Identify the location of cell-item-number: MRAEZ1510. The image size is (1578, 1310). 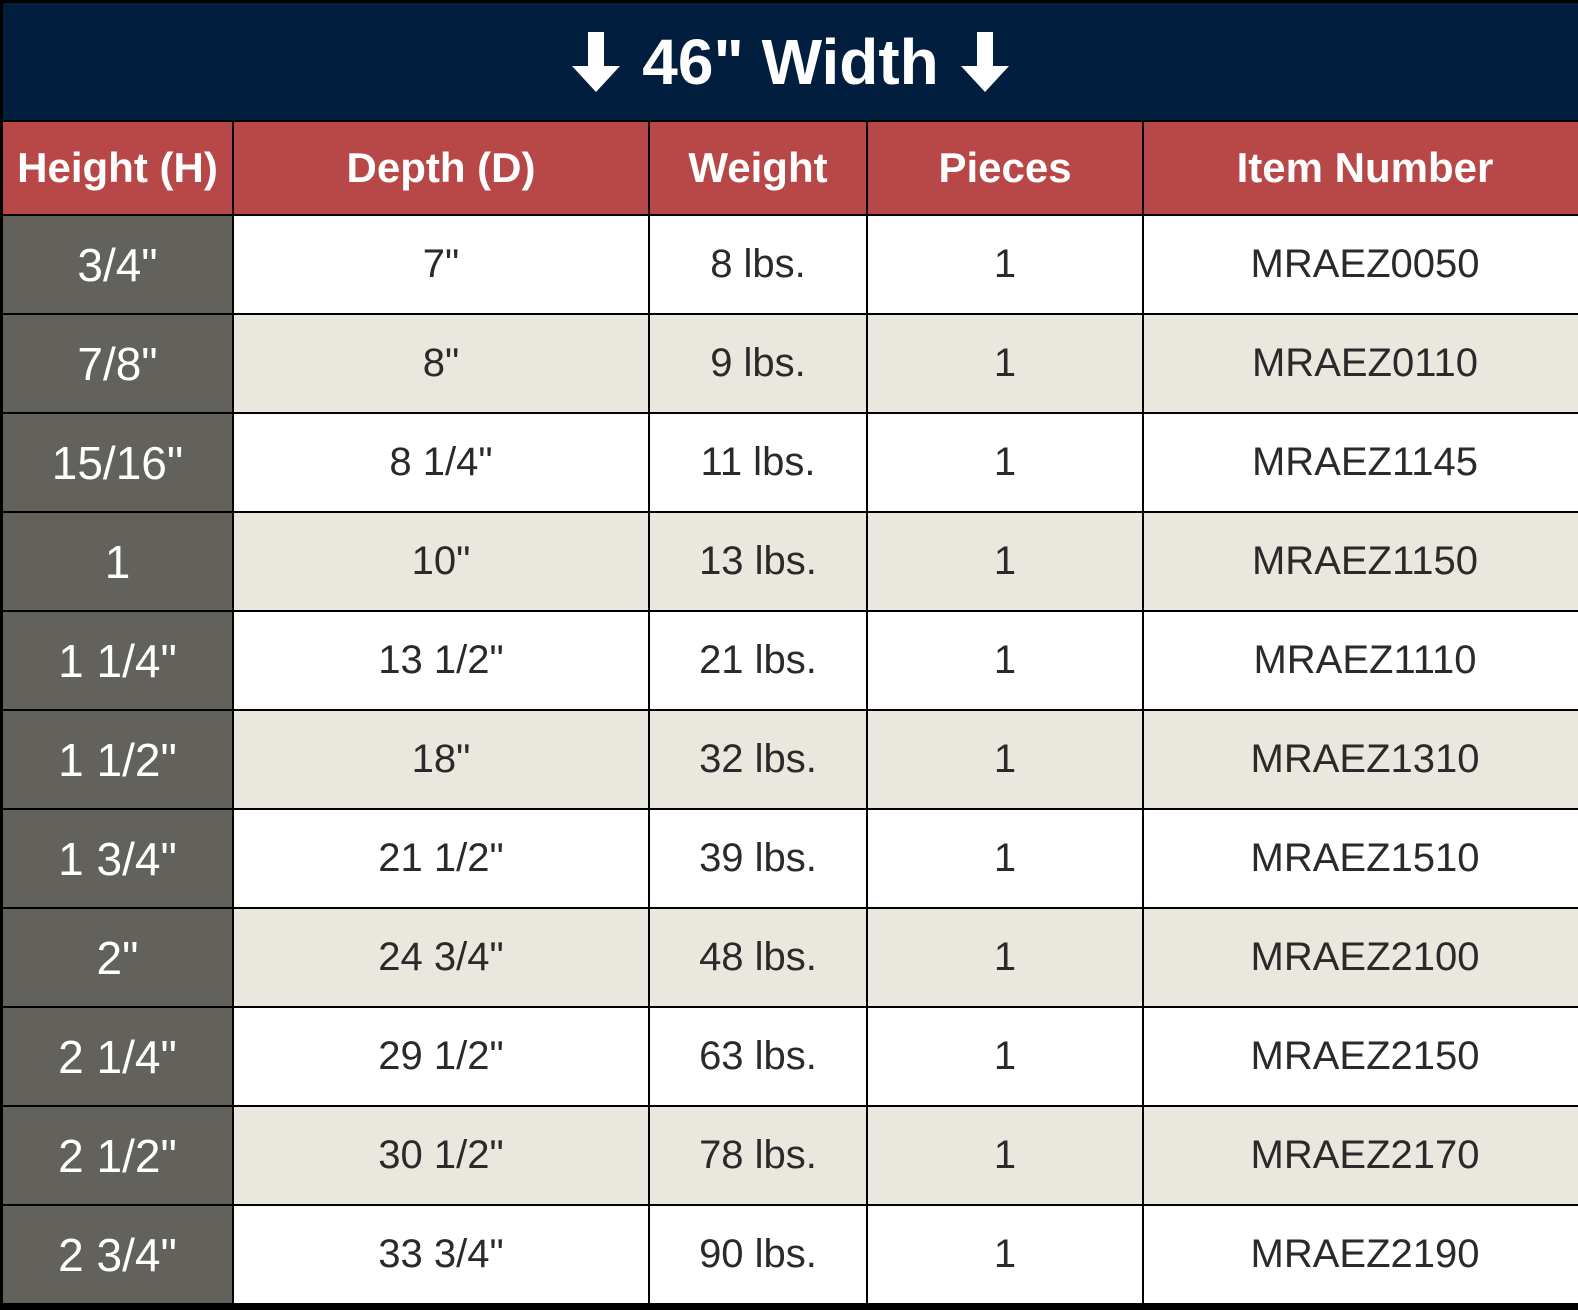
(1361, 858).